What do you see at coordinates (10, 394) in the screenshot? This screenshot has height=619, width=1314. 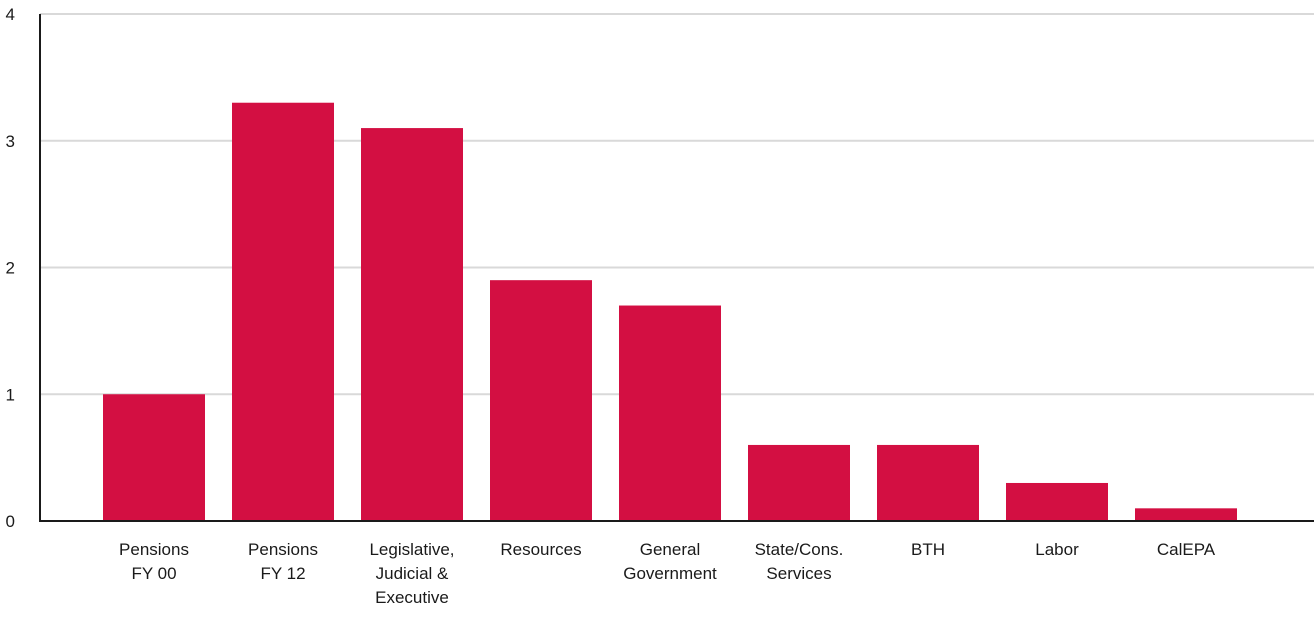 I see `y-tick-label: 1` at bounding box center [10, 394].